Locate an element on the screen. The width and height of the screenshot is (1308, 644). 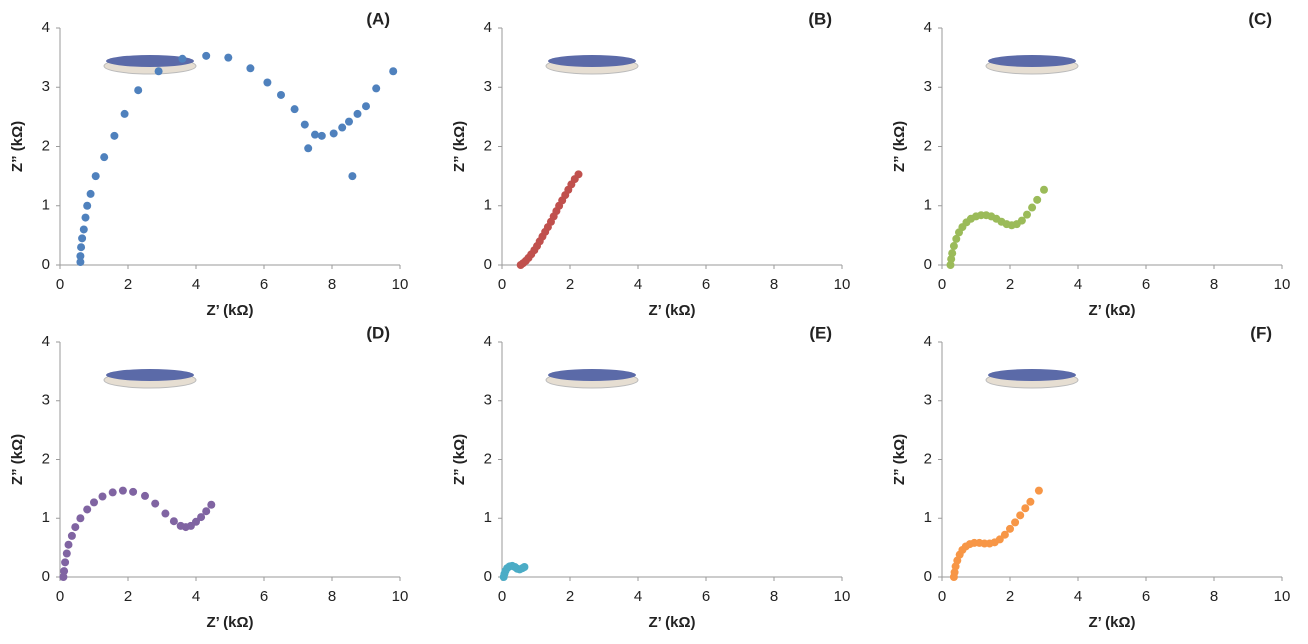
panel-label: (A) is located at coordinates (378, 18).